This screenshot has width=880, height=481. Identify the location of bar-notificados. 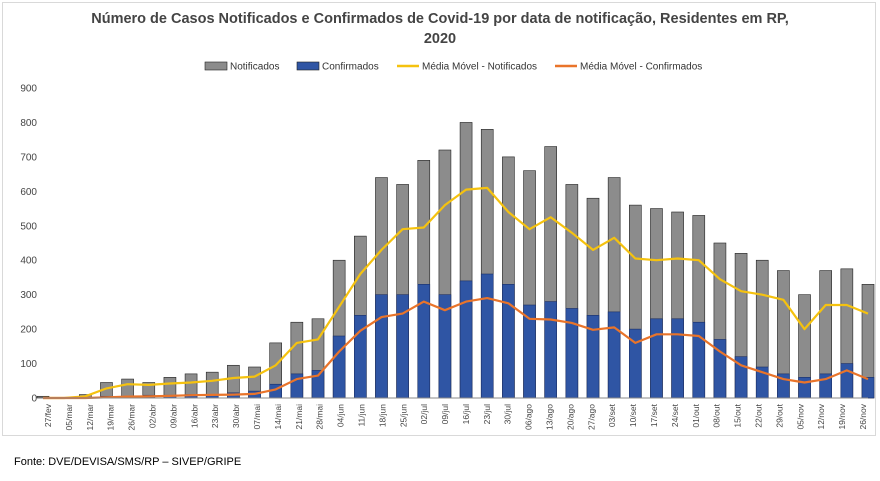
(127, 388).